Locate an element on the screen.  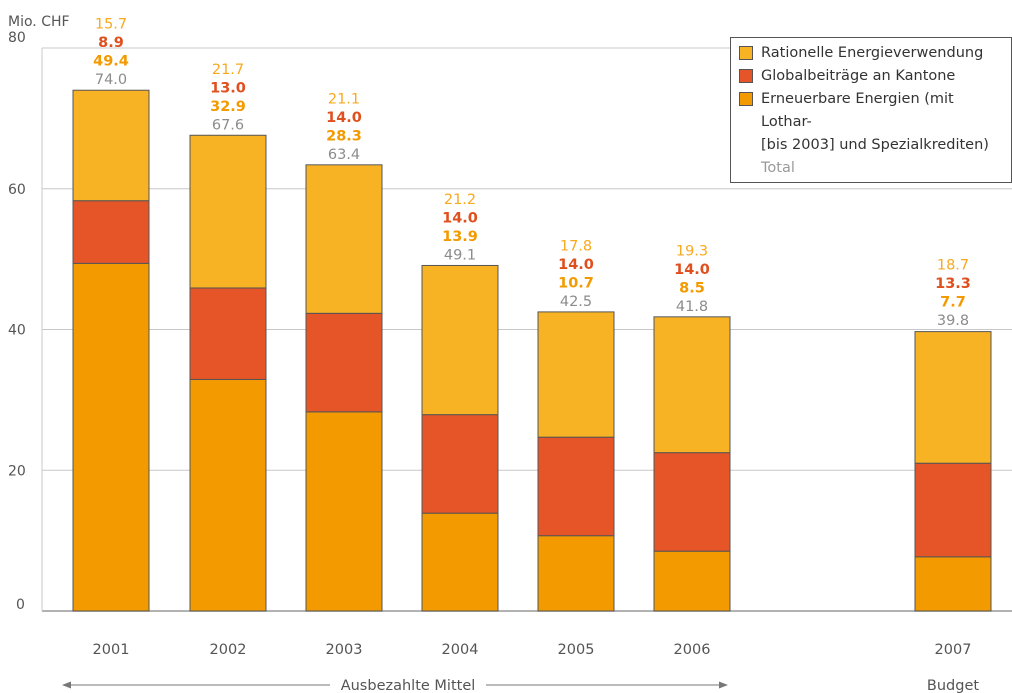
value-label-erneuerbare-2005: 10.7 is located at coordinates (576, 283).